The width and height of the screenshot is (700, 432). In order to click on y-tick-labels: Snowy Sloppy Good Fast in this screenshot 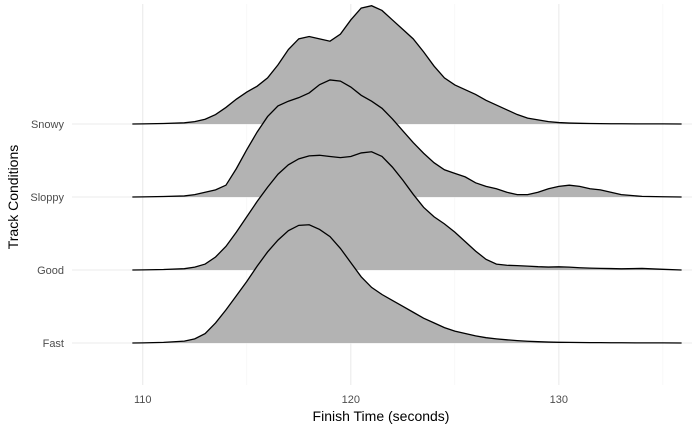, I will do `click(47, 234)`.